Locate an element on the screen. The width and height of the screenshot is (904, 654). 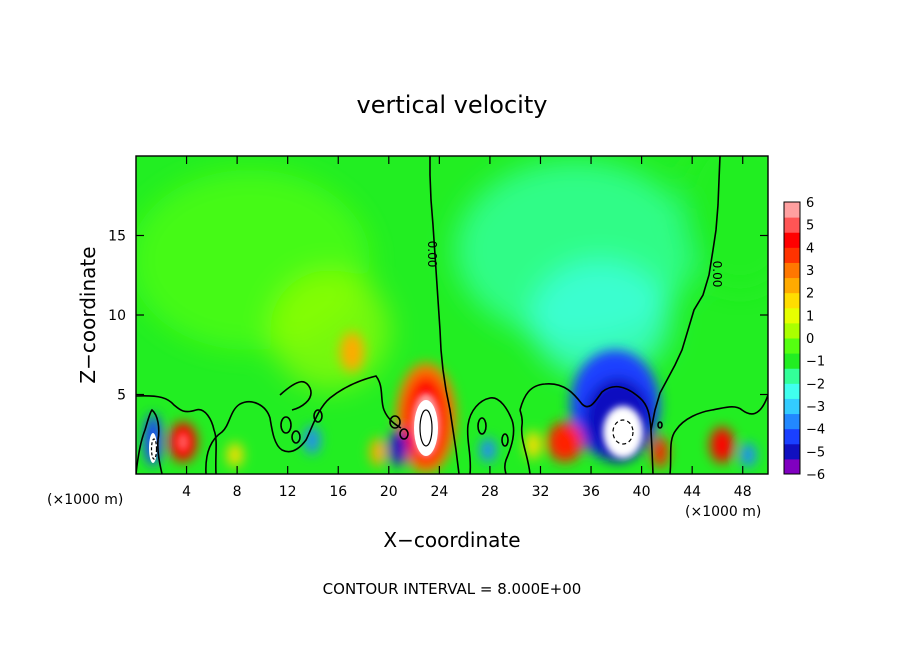
x-tick-label: 8 is located at coordinates (237, 492).